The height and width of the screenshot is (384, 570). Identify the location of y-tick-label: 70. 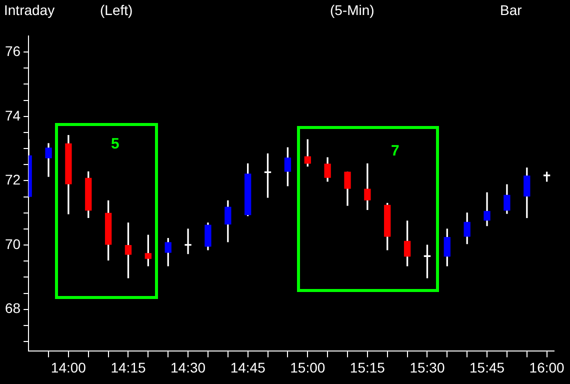
(12, 244).